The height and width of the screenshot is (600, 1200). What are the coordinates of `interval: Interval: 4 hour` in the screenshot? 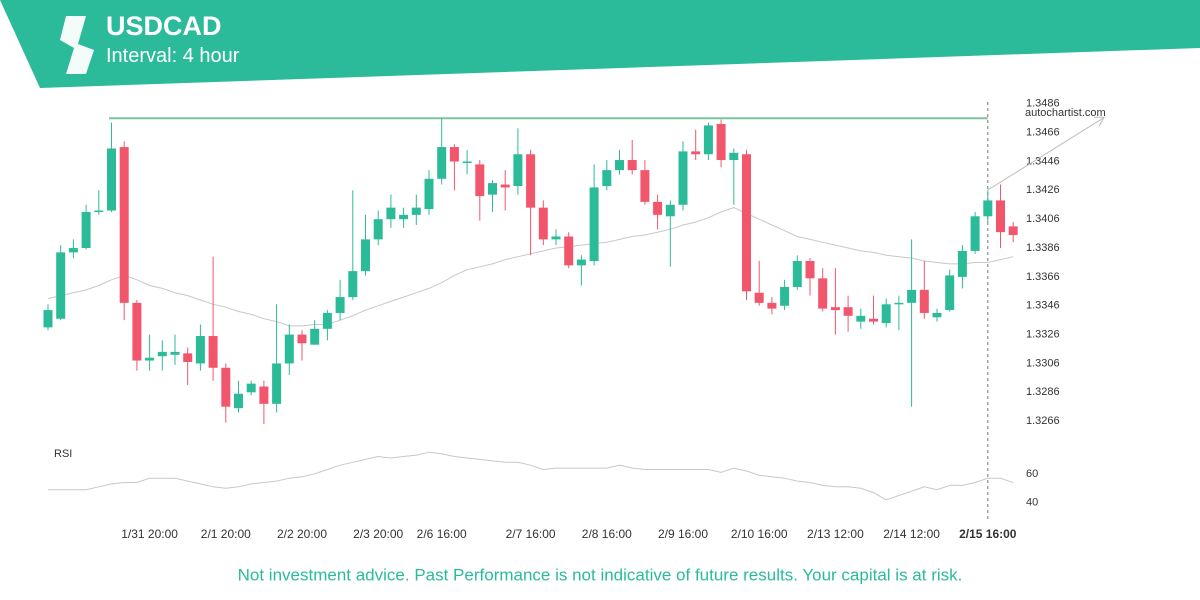 It's located at (173, 56).